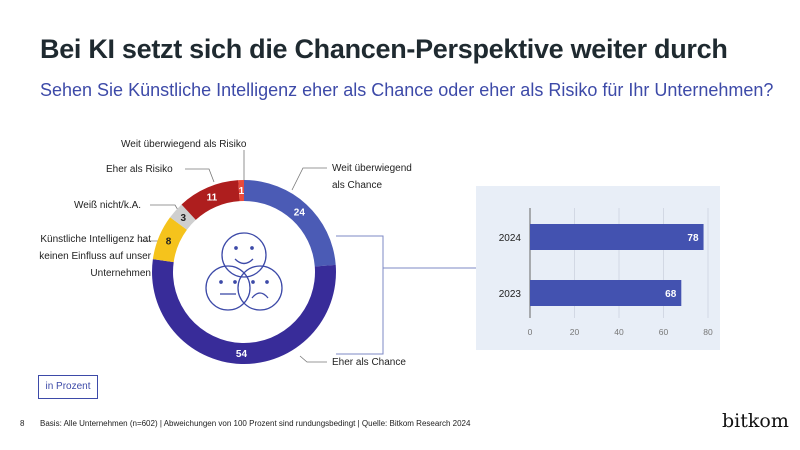 This screenshot has width=800, height=450. Describe the element at coordinates (664, 332) in the screenshot. I see `x-tick-label: 60` at that location.